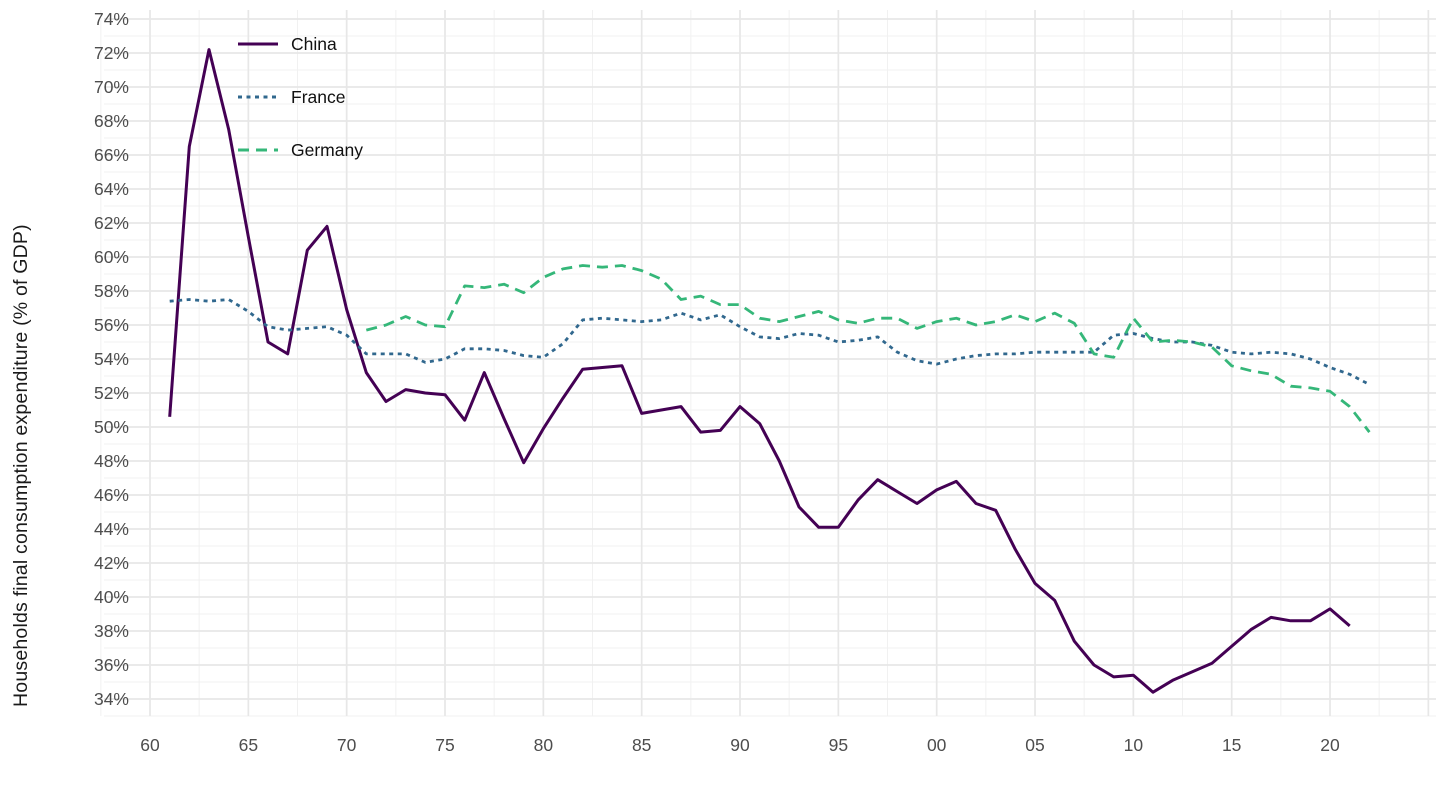 This screenshot has height=810, width=1440. Describe the element at coordinates (111, 393) in the screenshot. I see `y-tick-label: 52%` at that location.